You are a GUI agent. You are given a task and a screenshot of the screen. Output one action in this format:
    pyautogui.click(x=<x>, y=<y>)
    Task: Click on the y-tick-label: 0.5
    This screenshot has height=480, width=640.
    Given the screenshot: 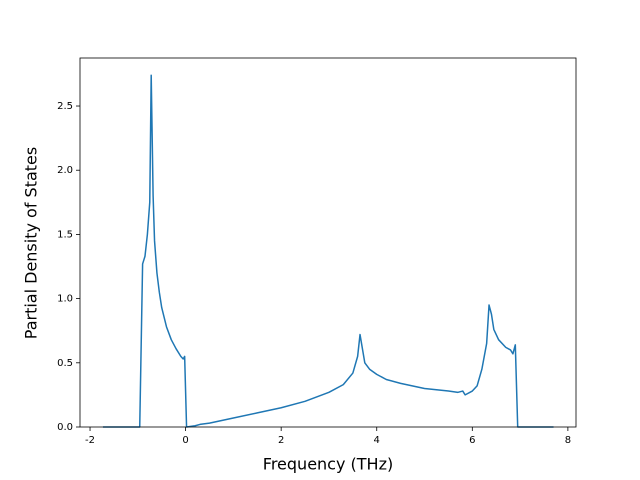 What is the action you would take?
    pyautogui.click(x=65, y=363)
    